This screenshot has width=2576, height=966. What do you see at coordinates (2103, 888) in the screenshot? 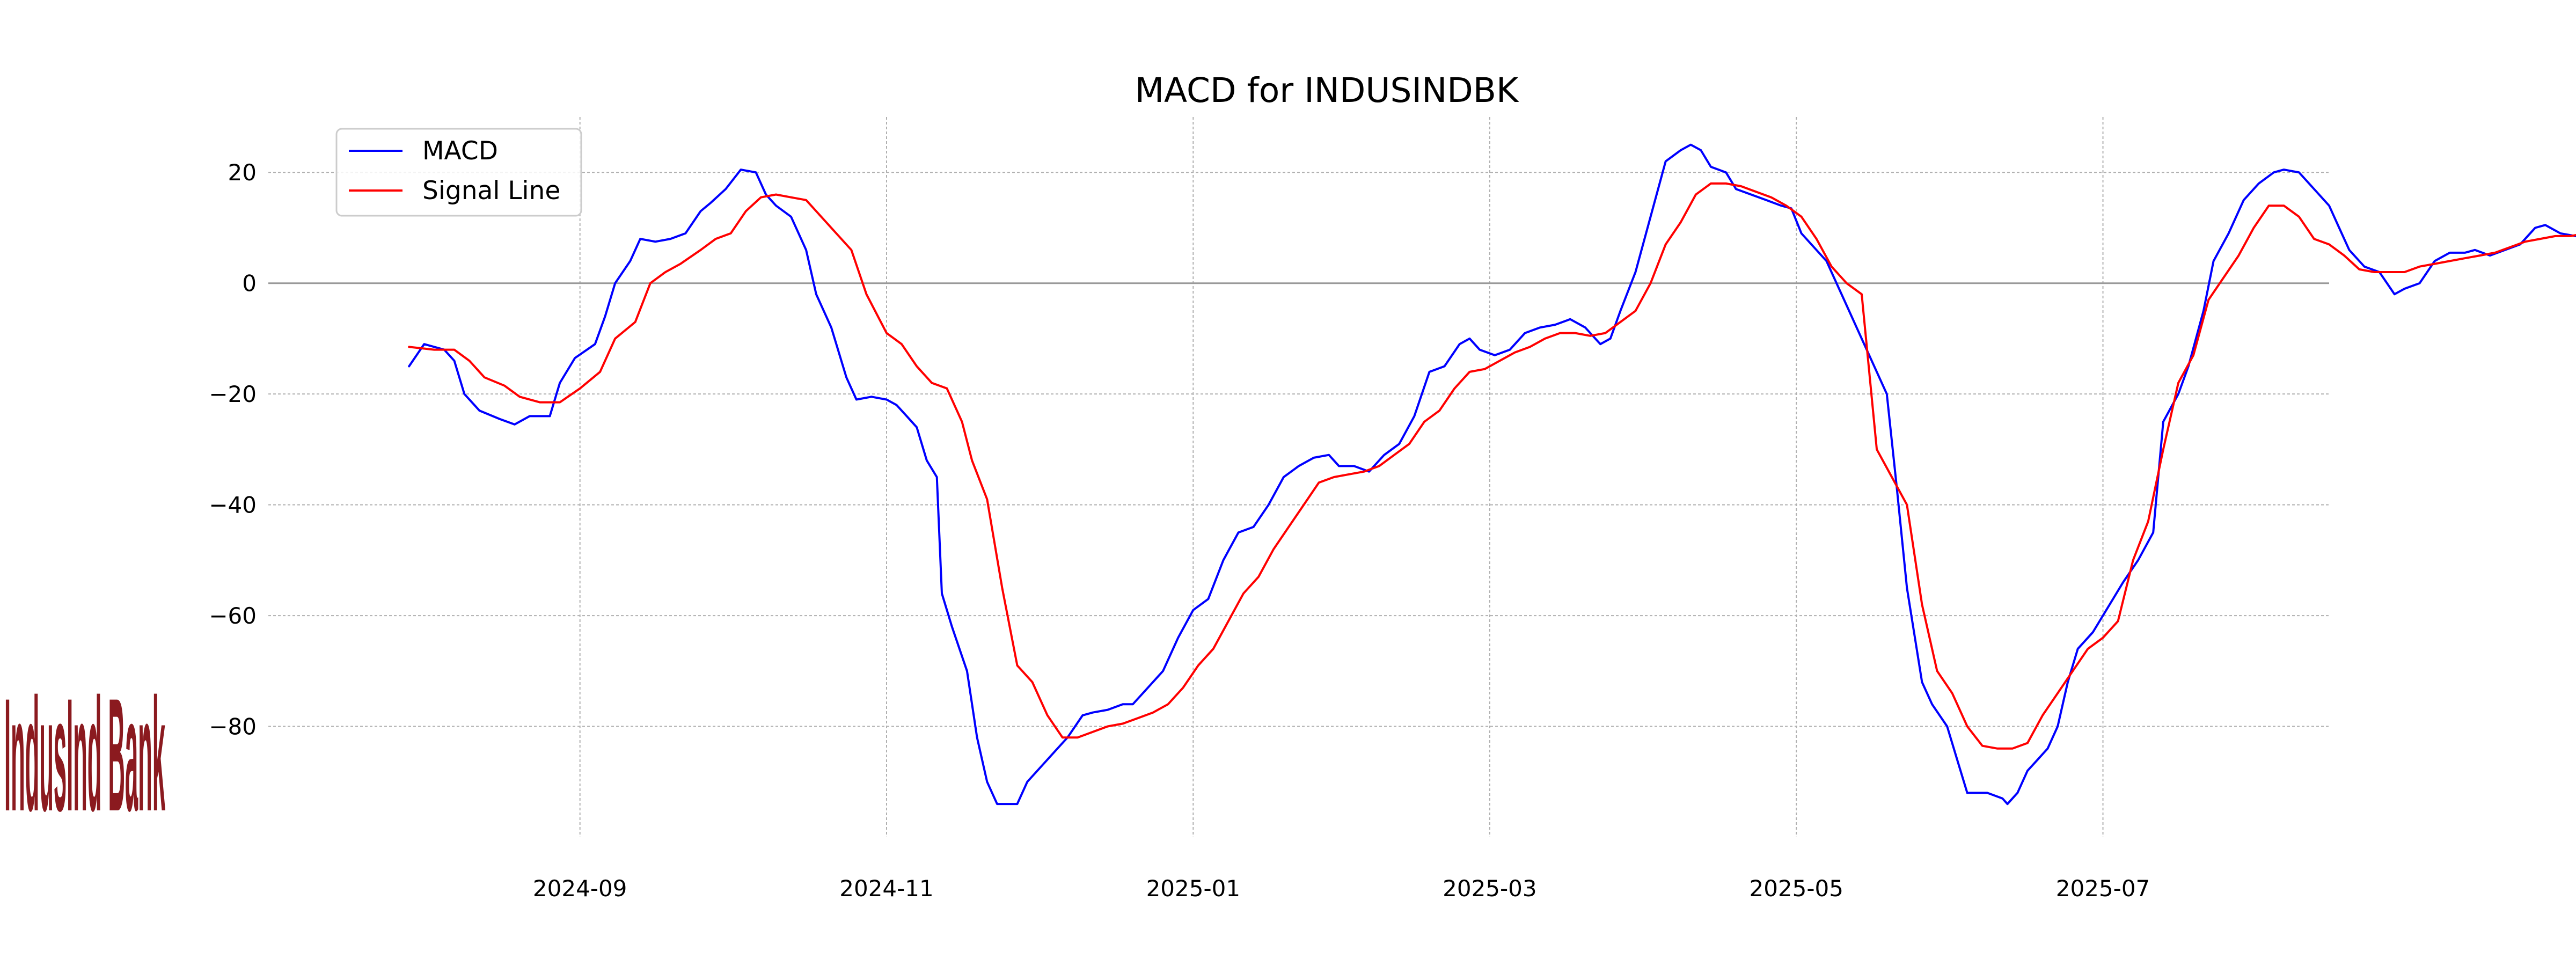
I see `x-tick-label: 2025-07` at bounding box center [2103, 888].